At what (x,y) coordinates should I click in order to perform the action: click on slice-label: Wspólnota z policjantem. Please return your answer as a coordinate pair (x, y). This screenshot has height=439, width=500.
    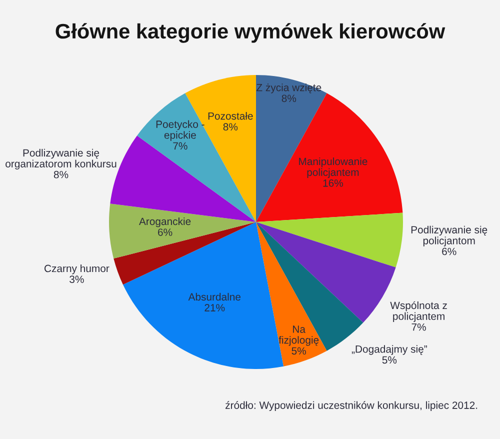
    Looking at the image, I should click on (418, 311).